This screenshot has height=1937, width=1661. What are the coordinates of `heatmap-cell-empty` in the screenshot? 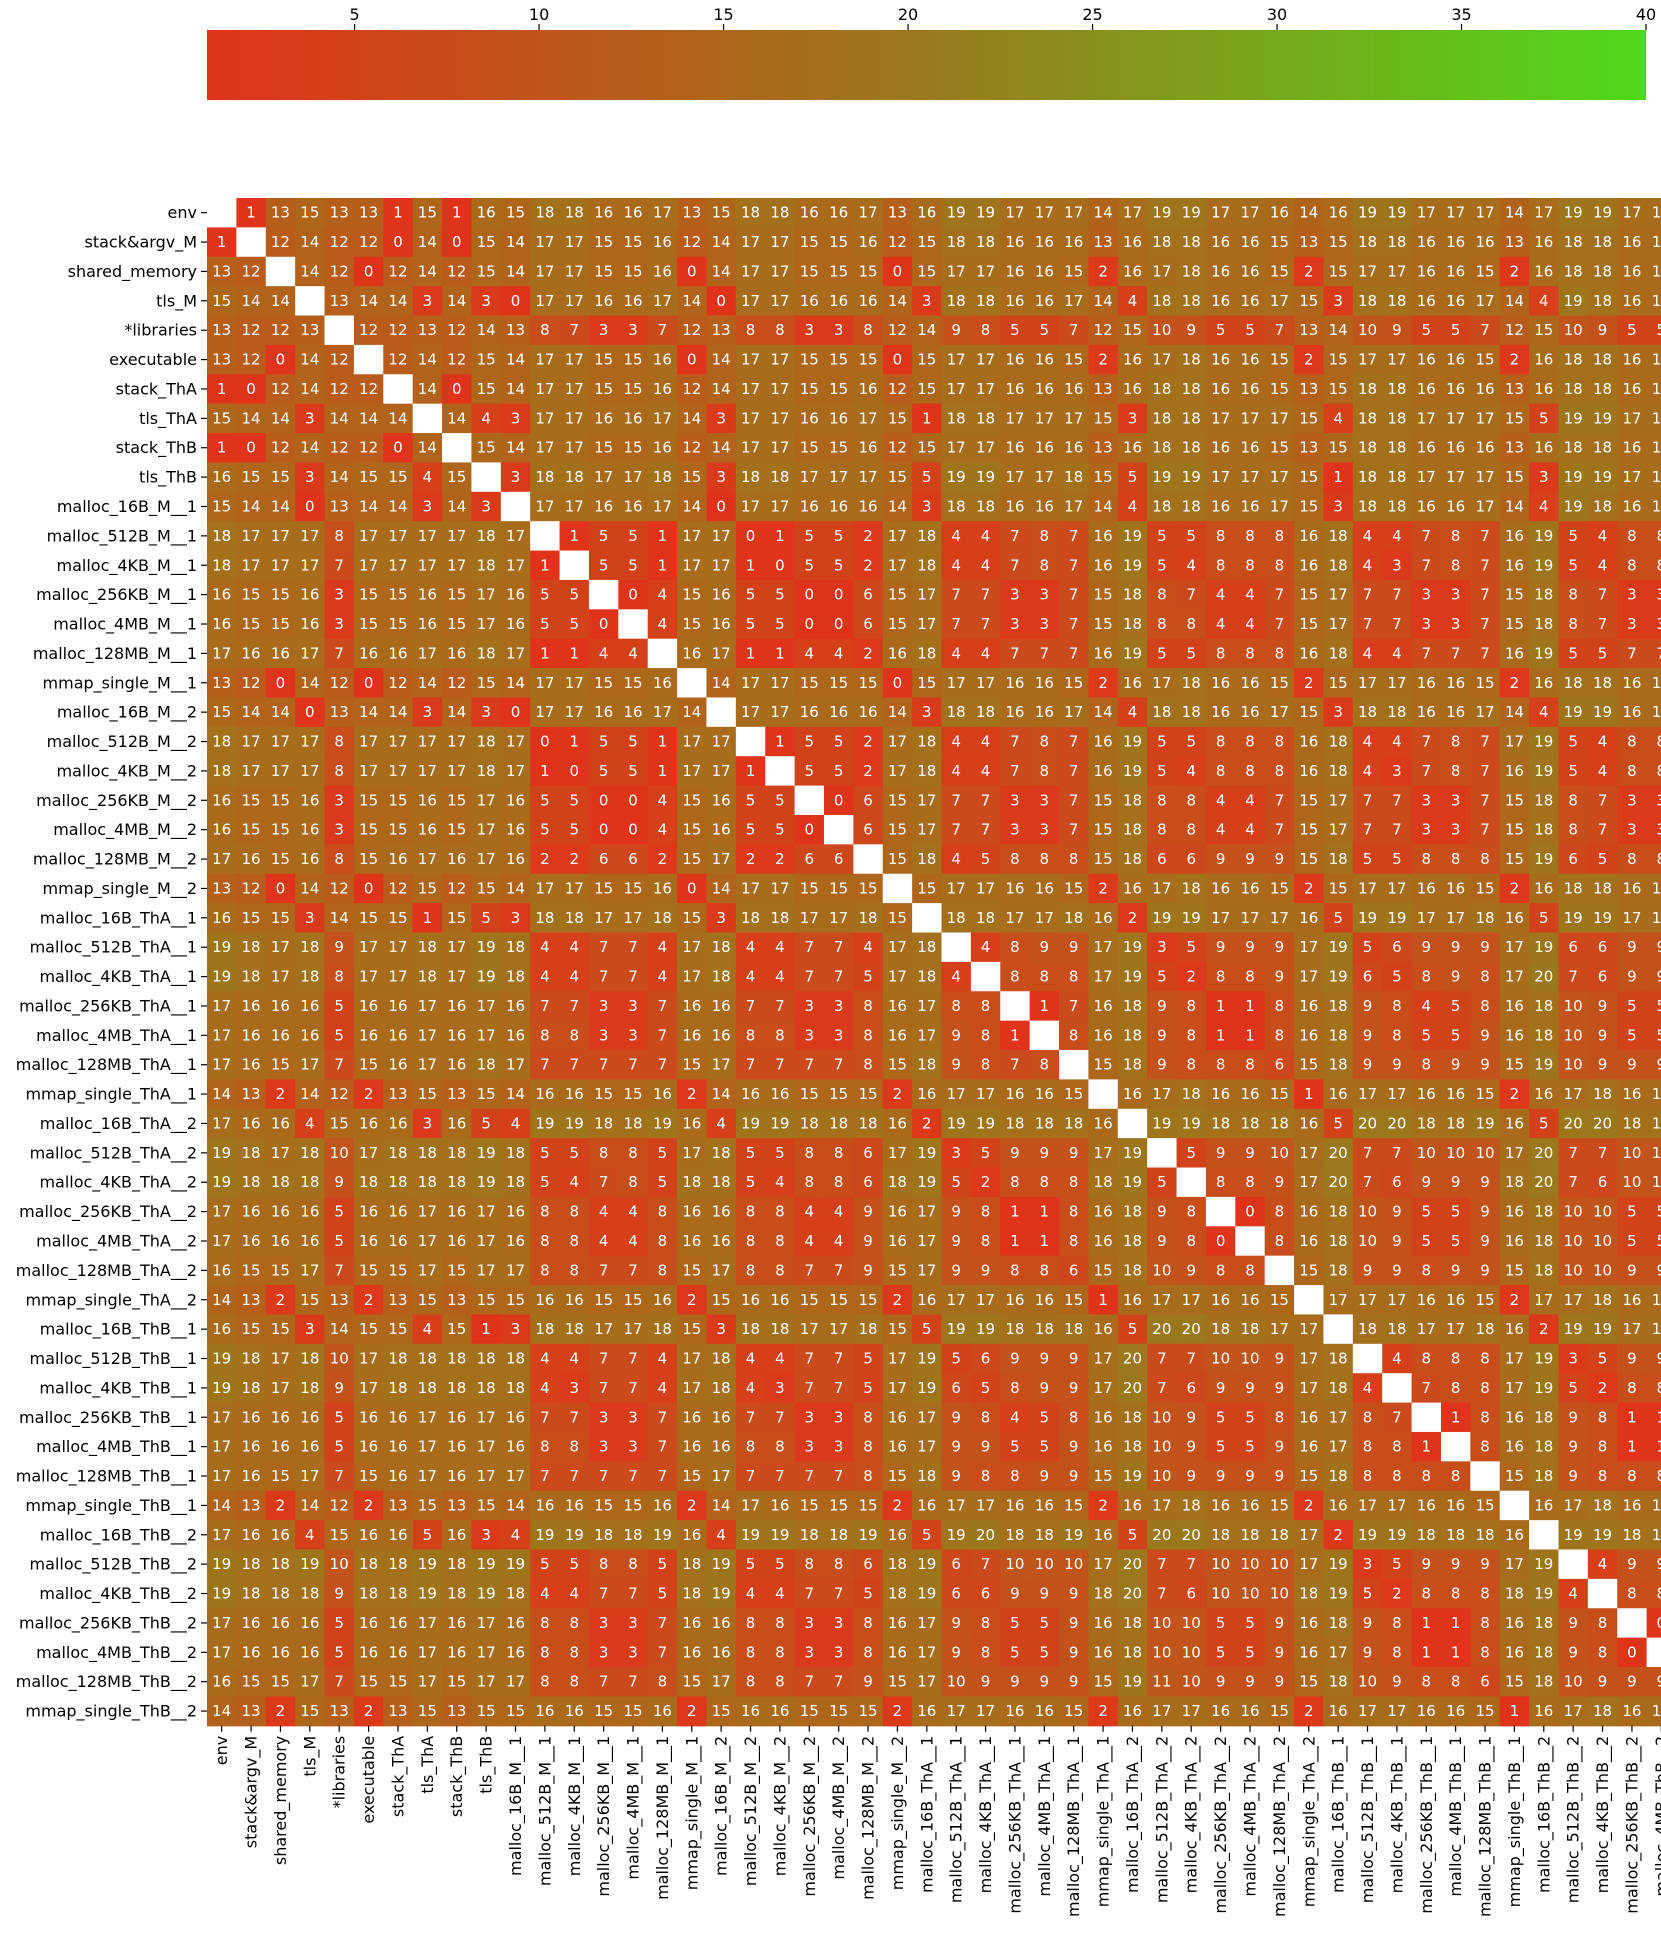 It's located at (927, 918).